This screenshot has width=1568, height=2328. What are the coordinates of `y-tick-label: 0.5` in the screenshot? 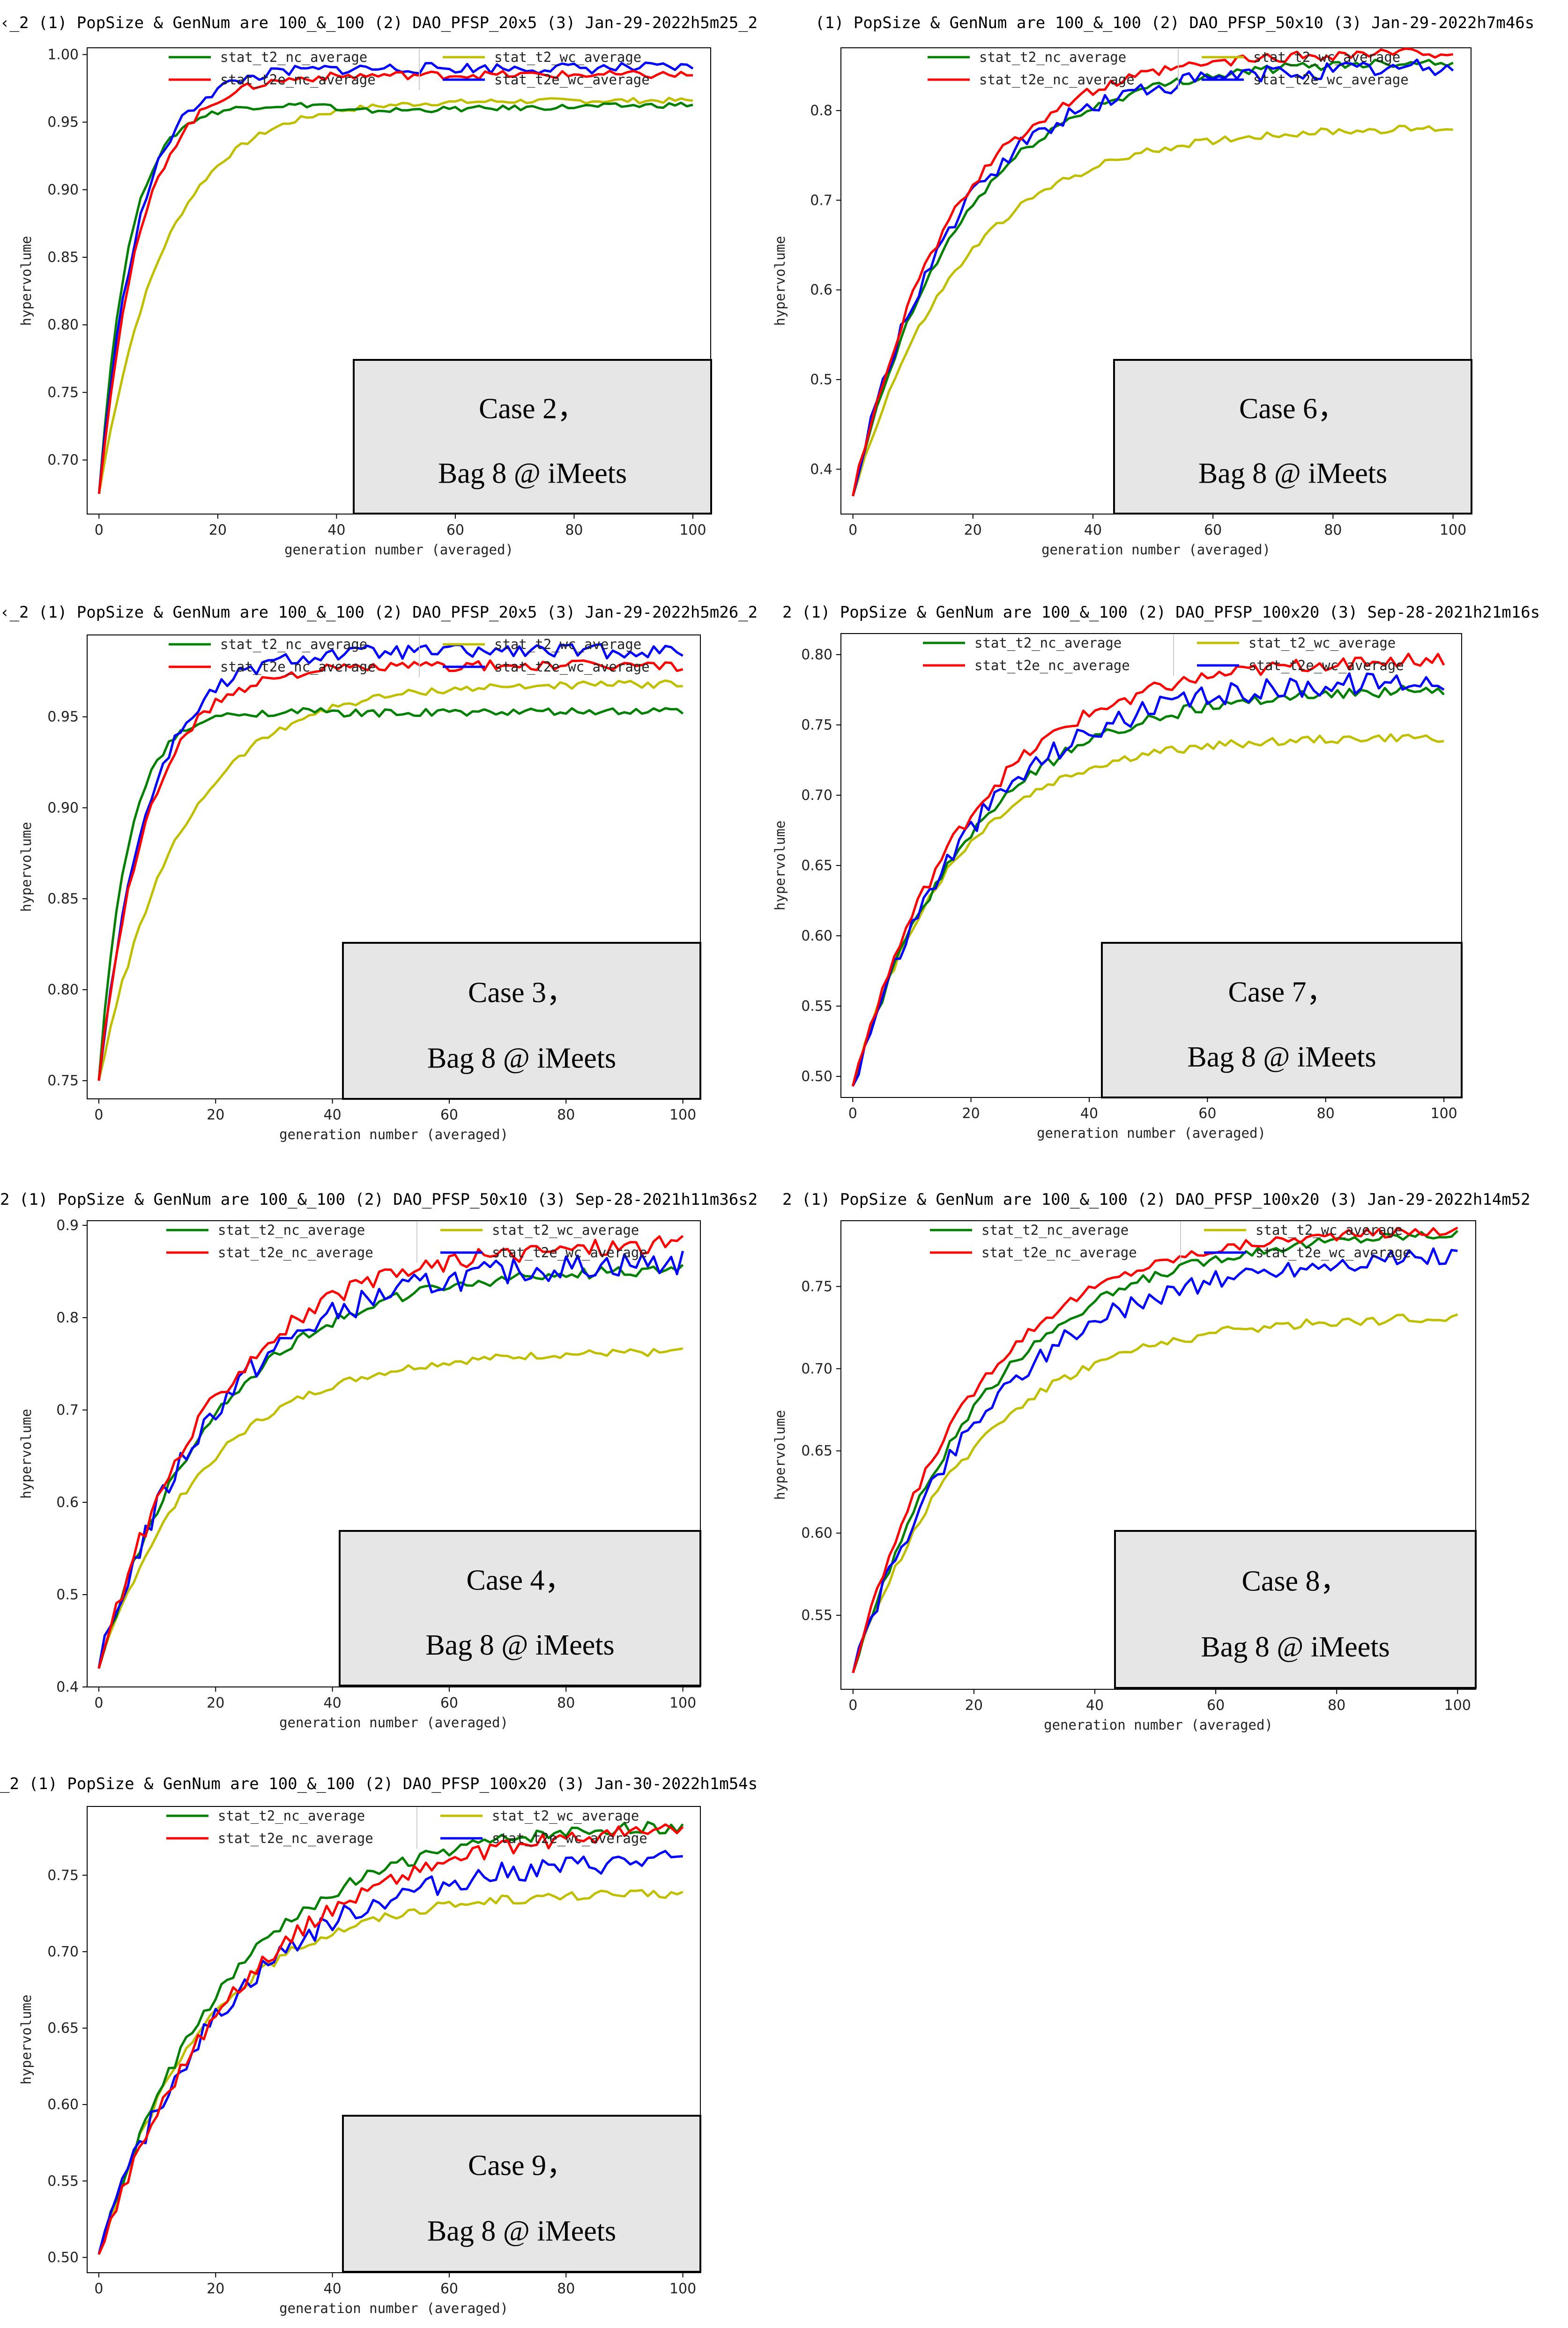 It's located at (67, 1595).